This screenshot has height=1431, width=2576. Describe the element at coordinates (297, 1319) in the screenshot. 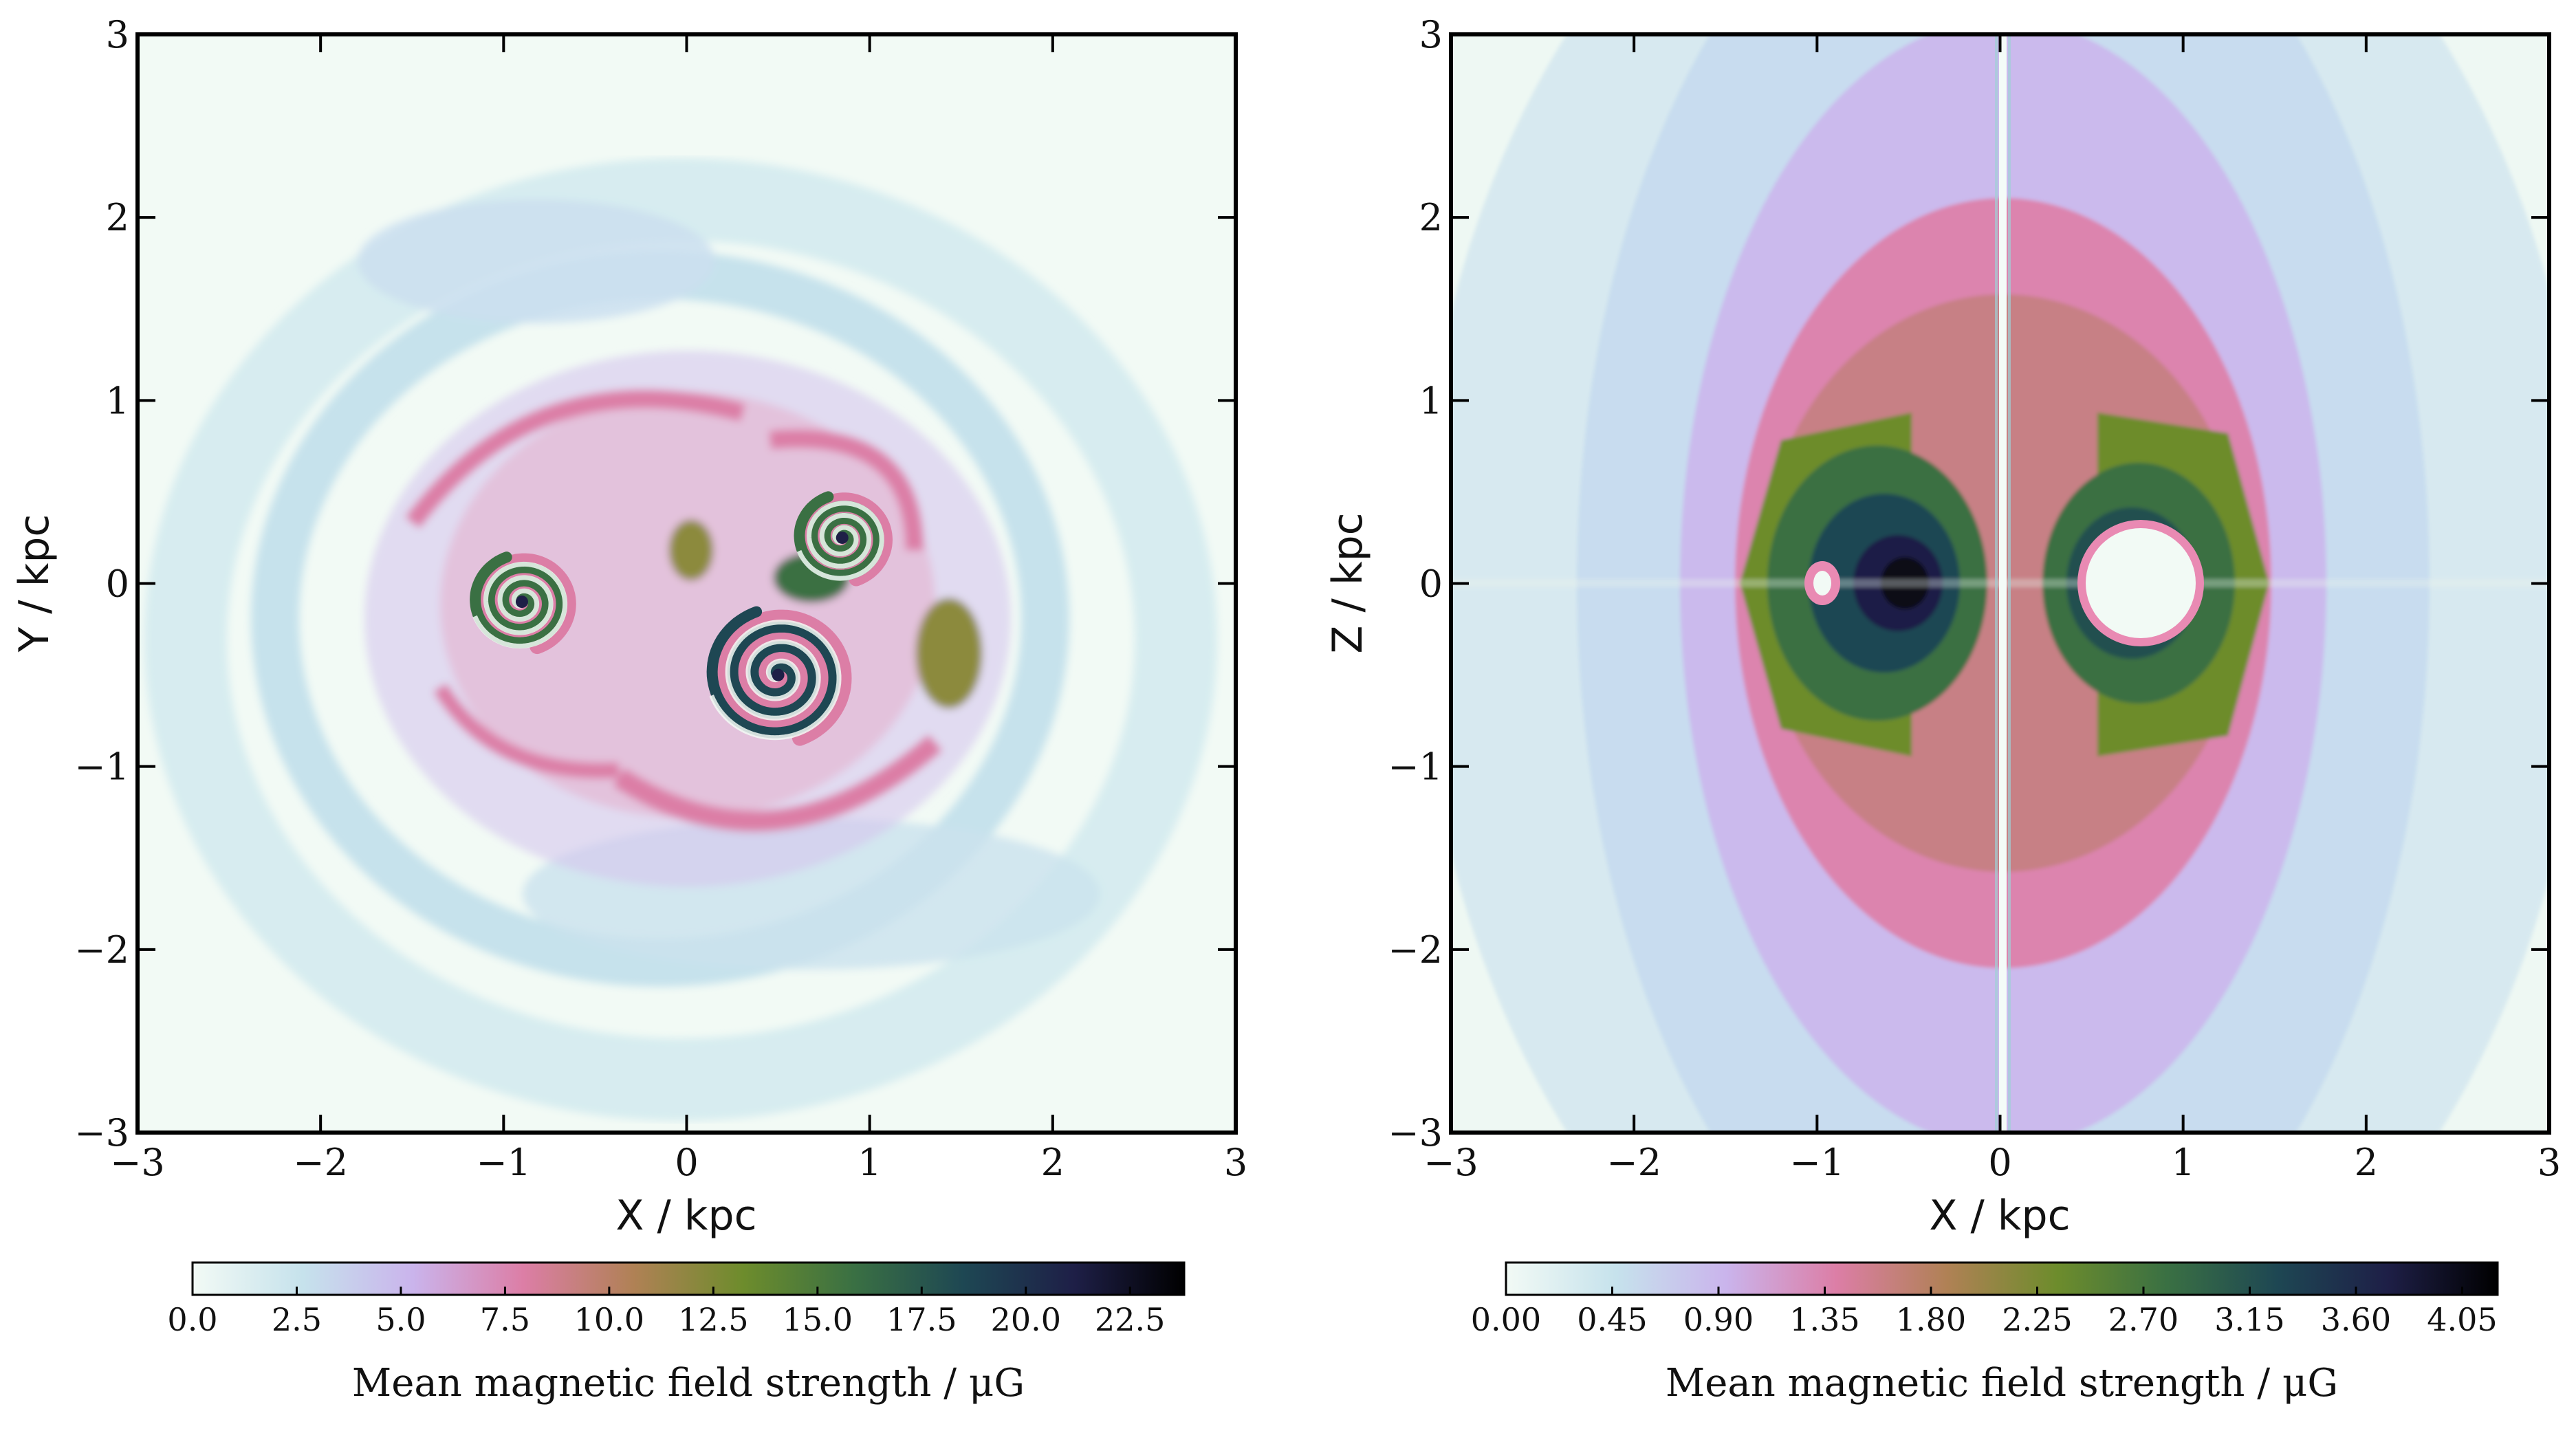

I see `colorbar-tick-label: 2.5` at that location.